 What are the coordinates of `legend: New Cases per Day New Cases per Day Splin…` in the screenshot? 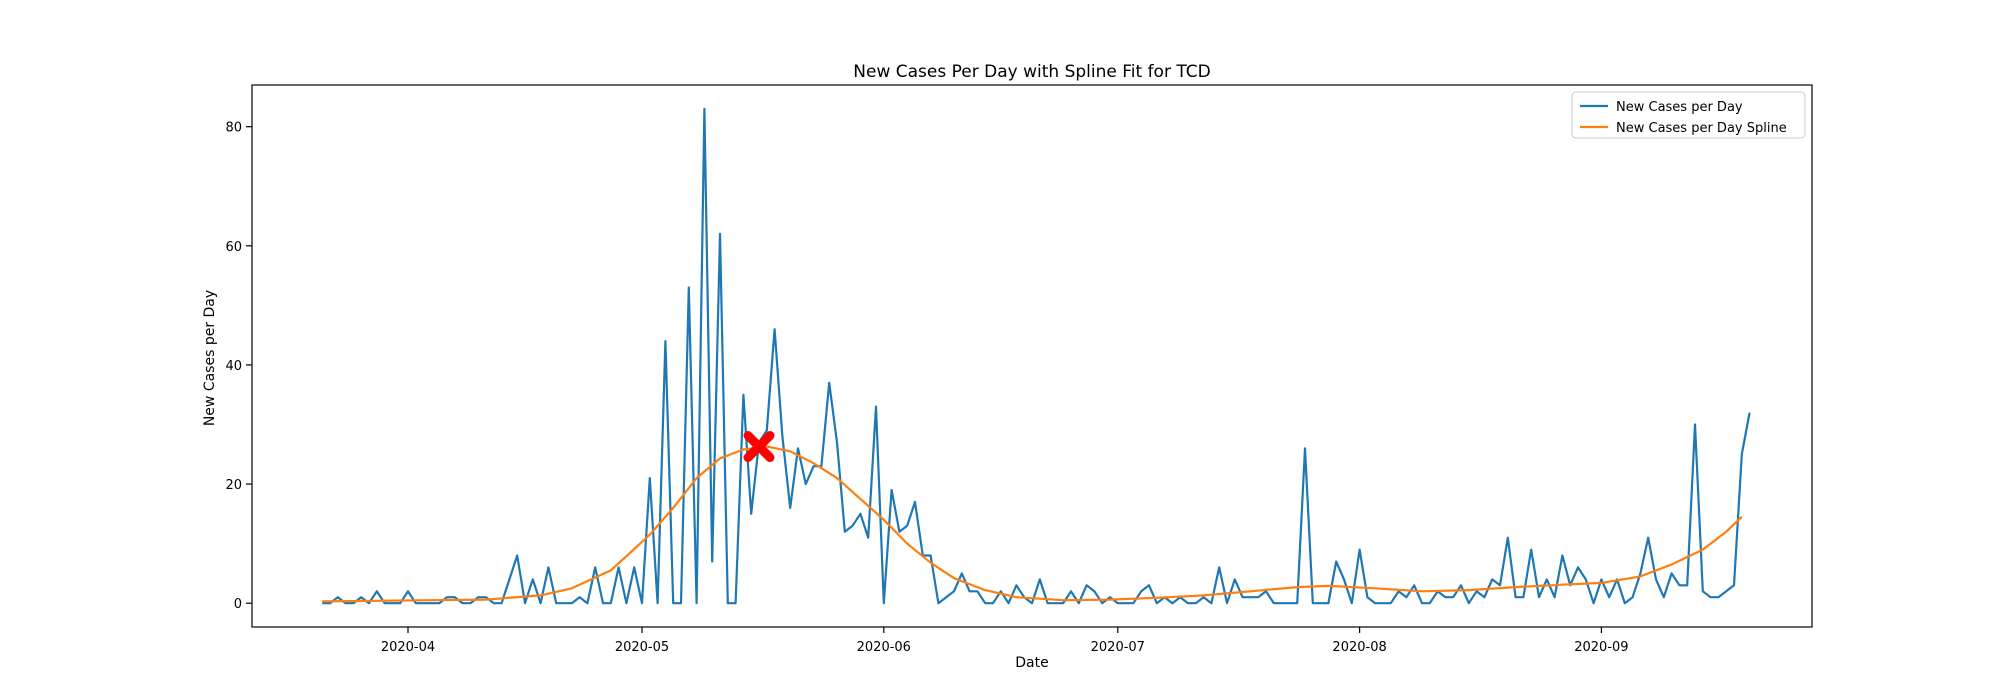 It's located at (1688, 115).